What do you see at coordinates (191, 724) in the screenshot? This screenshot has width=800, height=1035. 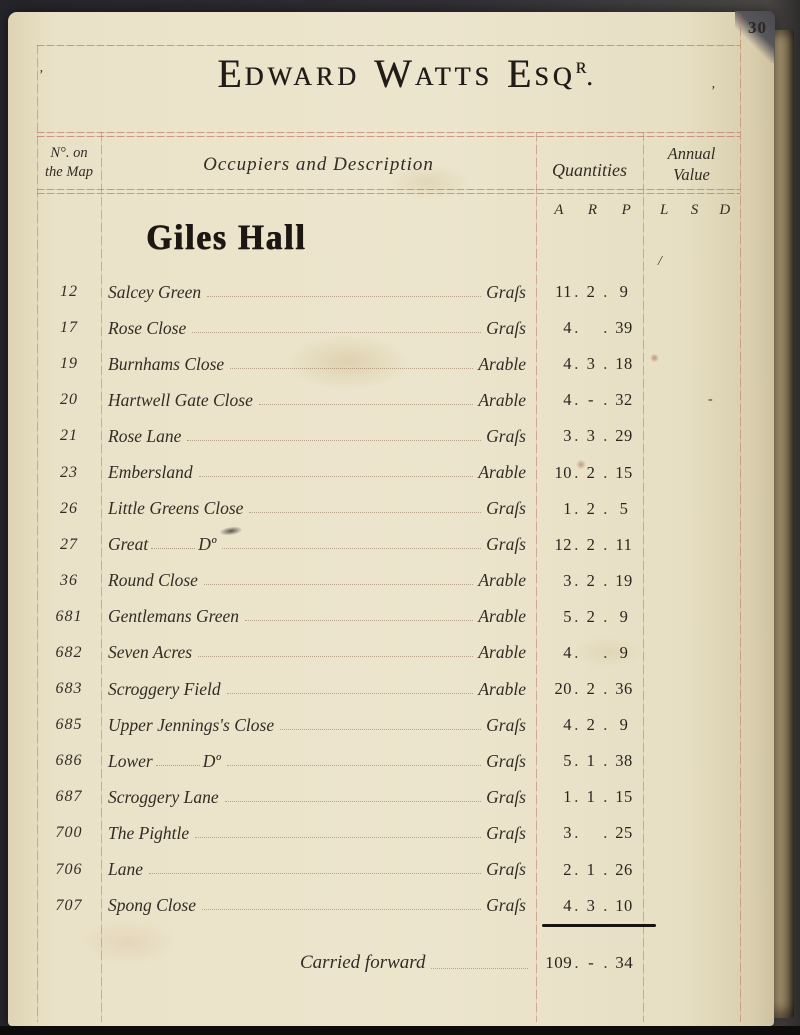 I see `field-name: Upper Jennings's Close` at bounding box center [191, 724].